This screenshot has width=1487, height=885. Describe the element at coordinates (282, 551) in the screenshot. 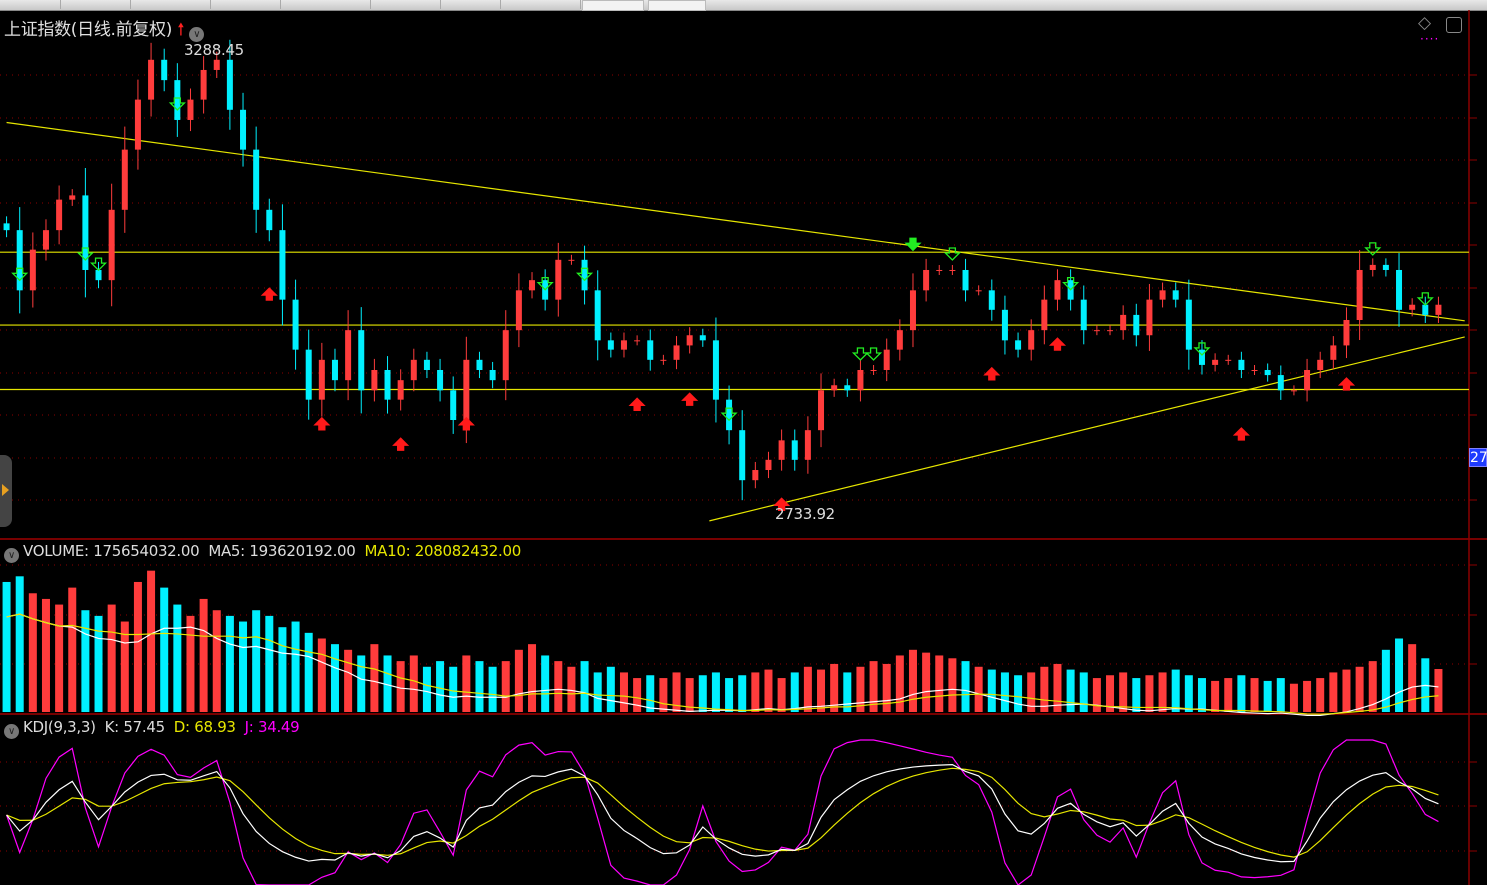

I see `volume-ma5: MA5: 193620192.00` at that location.